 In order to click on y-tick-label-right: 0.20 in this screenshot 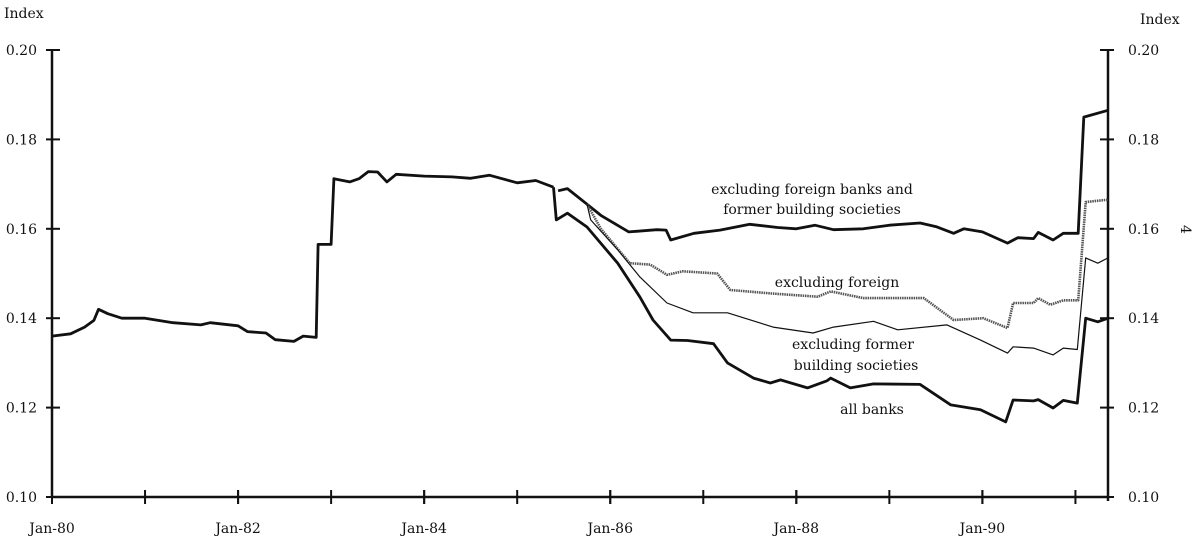, I will do `click(1143, 51)`.